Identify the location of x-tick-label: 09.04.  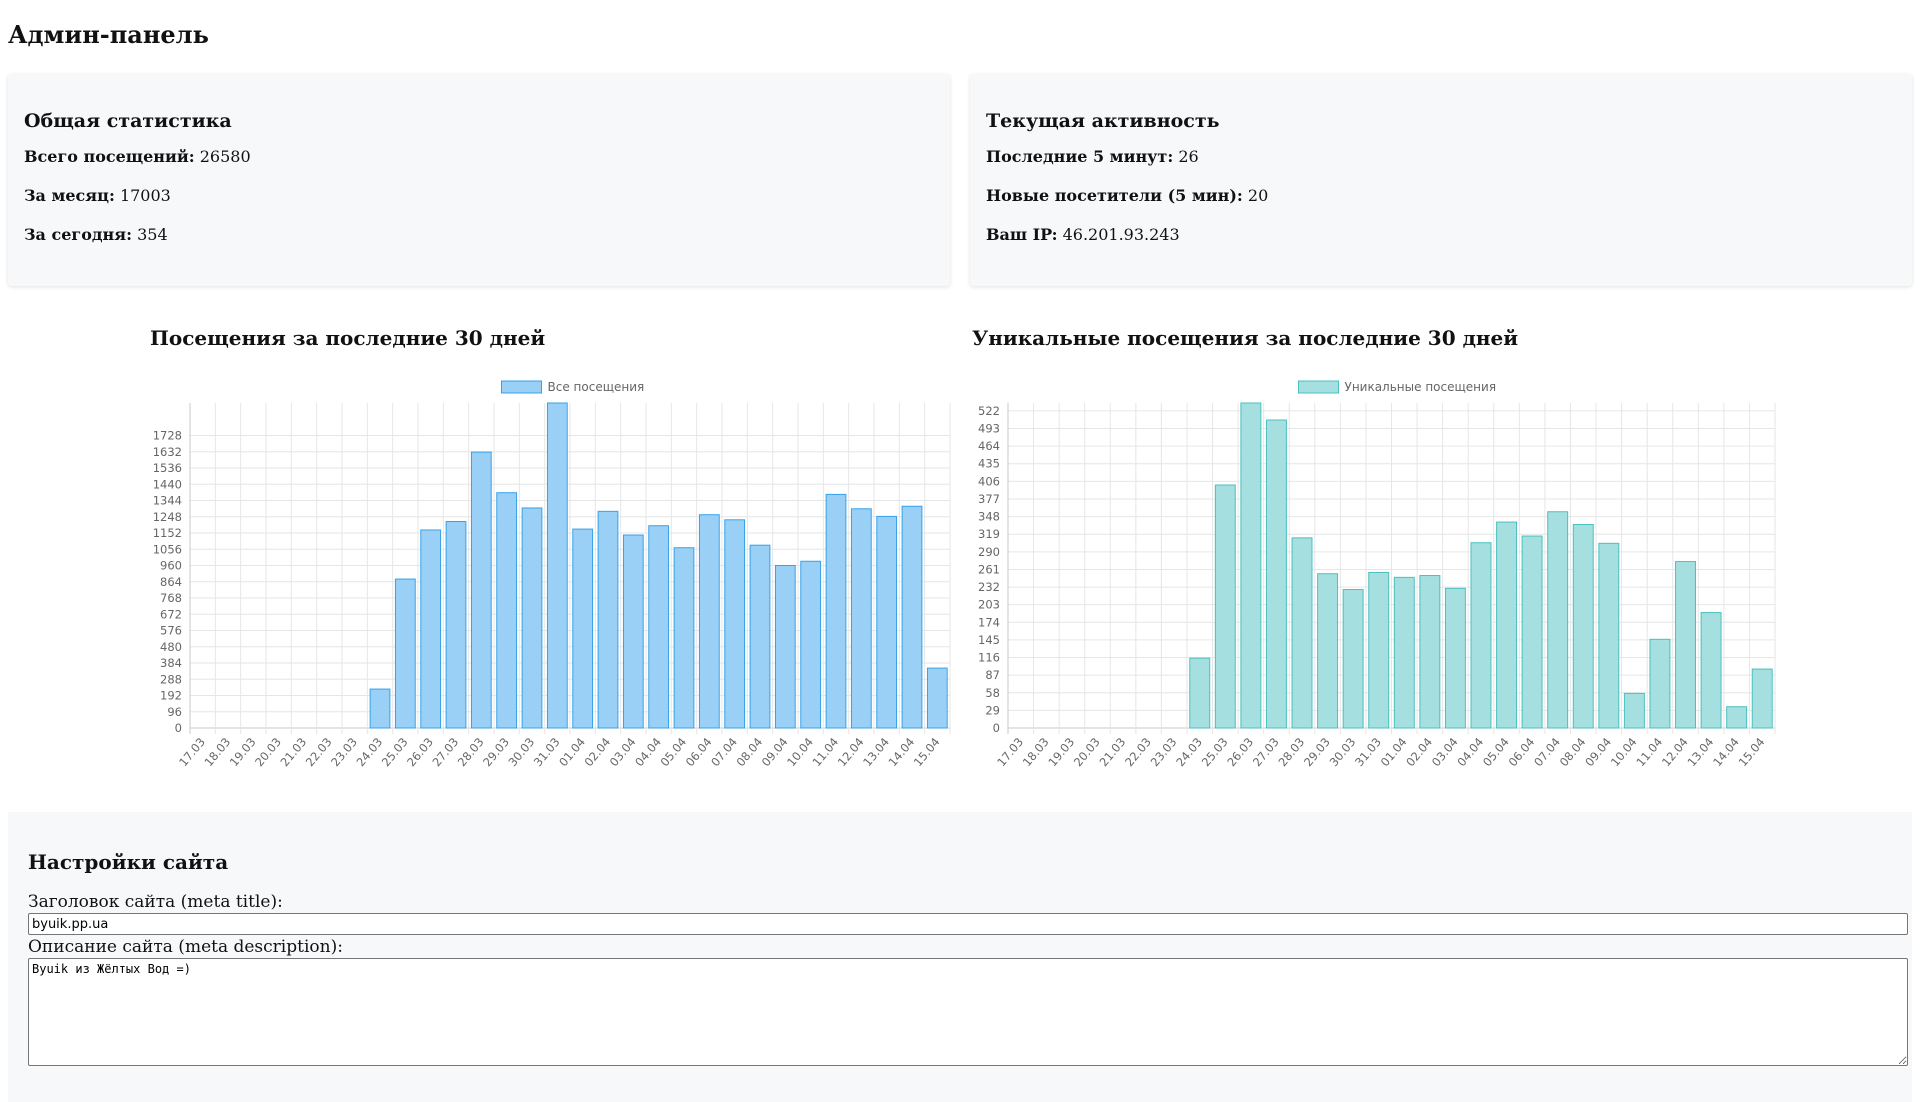
(1598, 752).